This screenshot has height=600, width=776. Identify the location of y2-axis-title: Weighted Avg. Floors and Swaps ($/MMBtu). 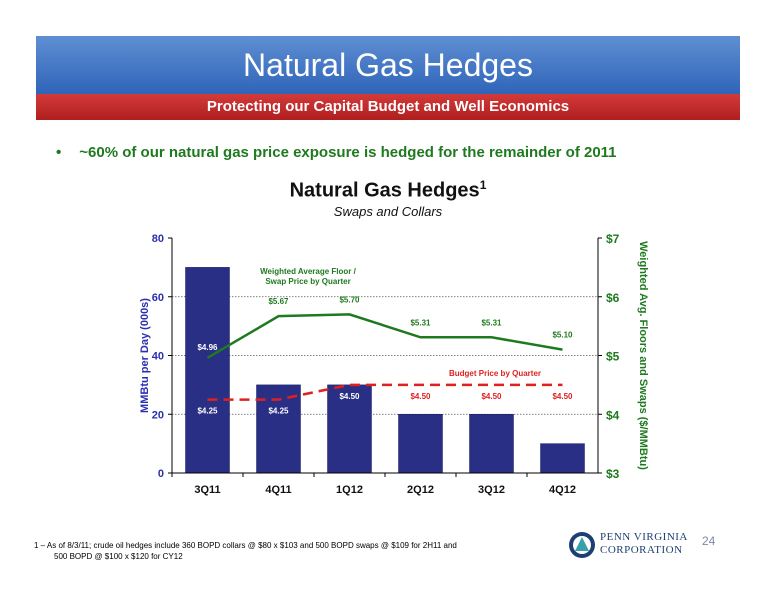
(643, 355).